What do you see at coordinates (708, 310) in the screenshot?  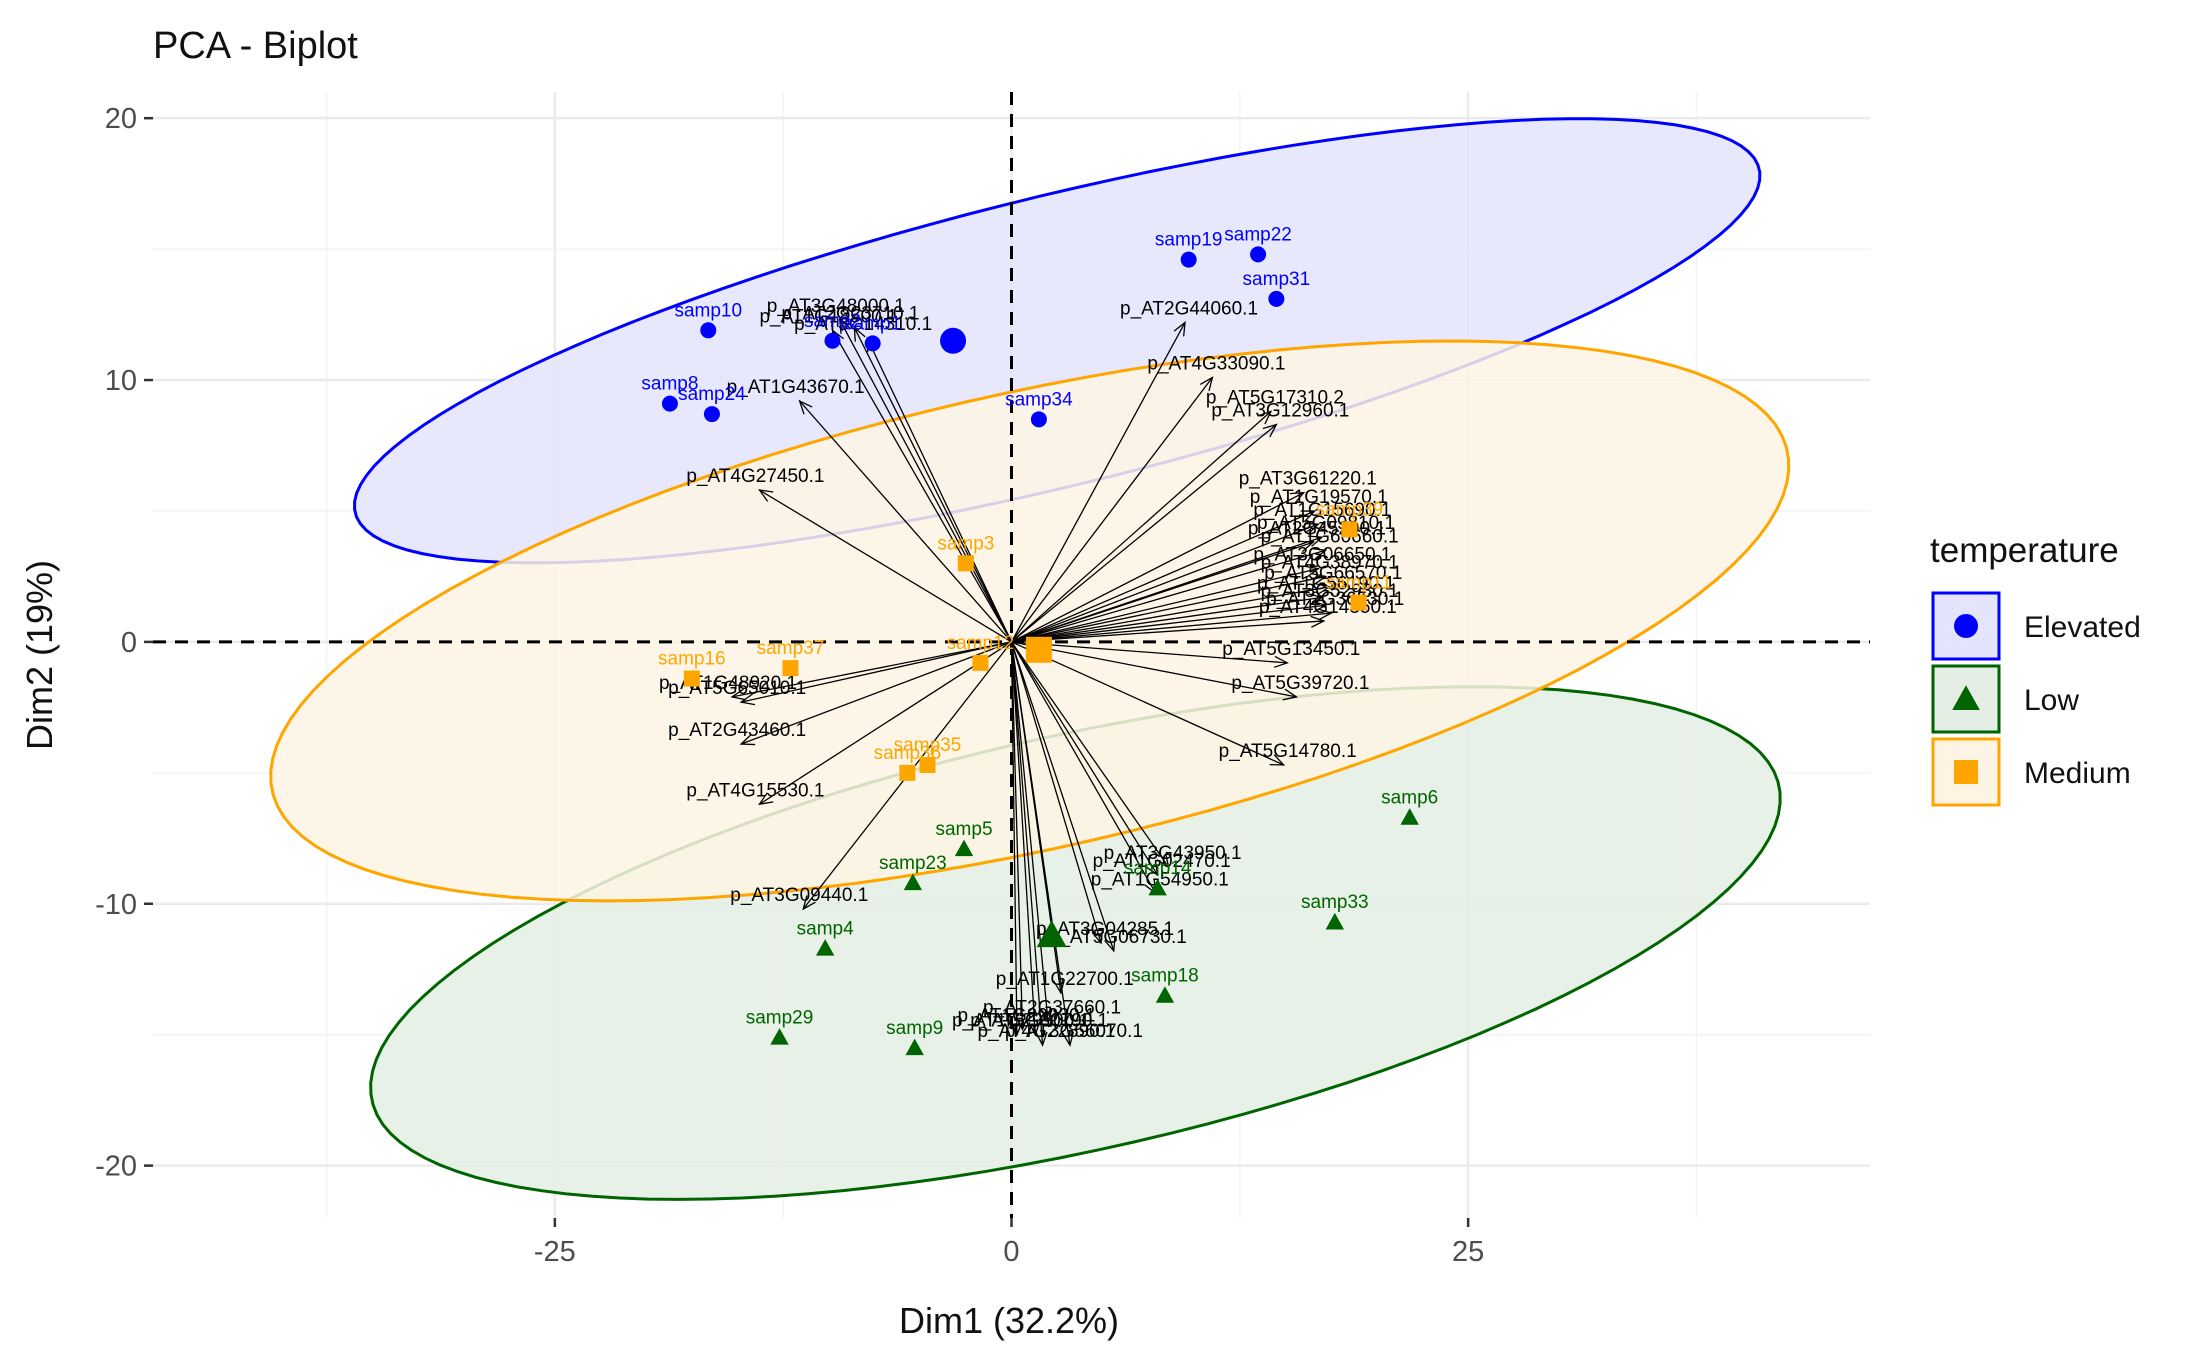 I see `sample-label: samp10` at bounding box center [708, 310].